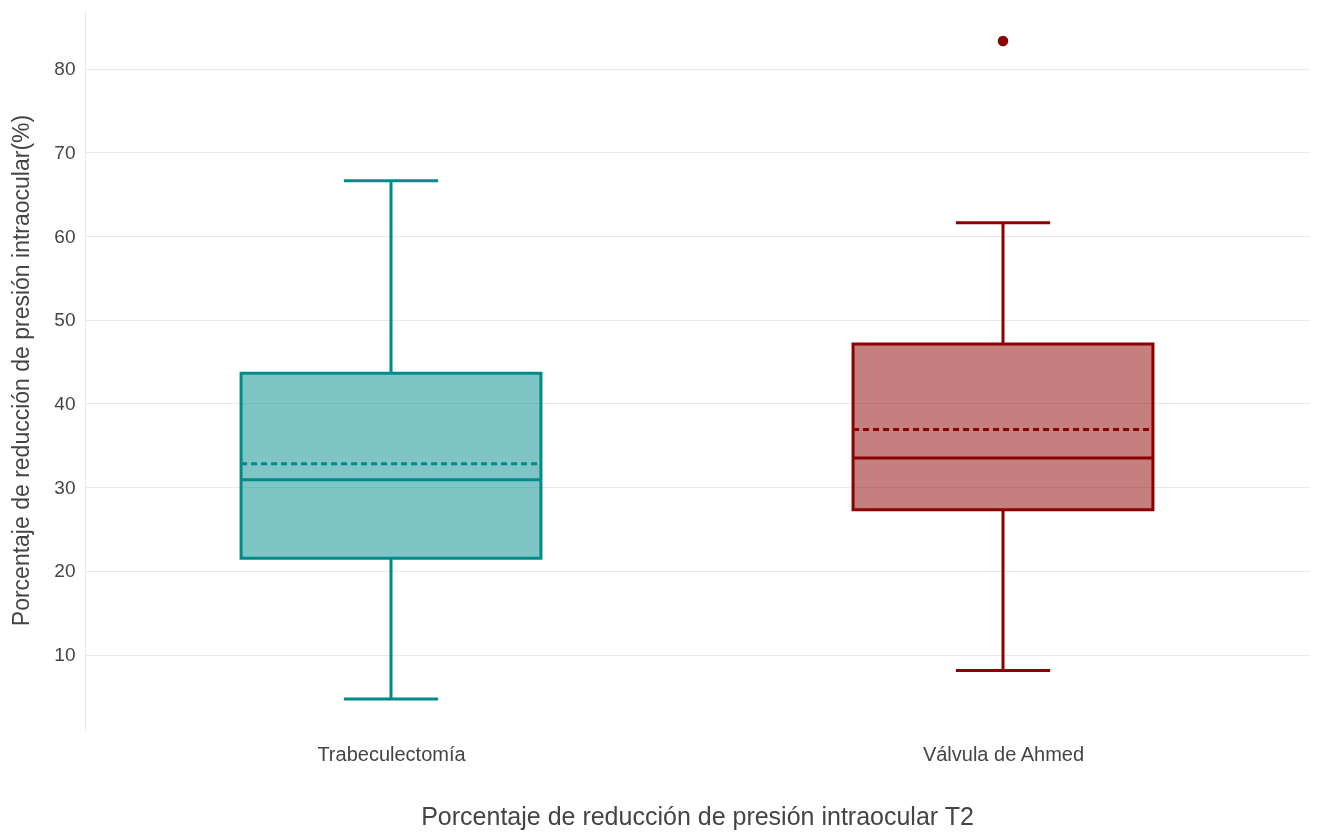  I want to click on y-tick-label: 40, so click(65, 403).